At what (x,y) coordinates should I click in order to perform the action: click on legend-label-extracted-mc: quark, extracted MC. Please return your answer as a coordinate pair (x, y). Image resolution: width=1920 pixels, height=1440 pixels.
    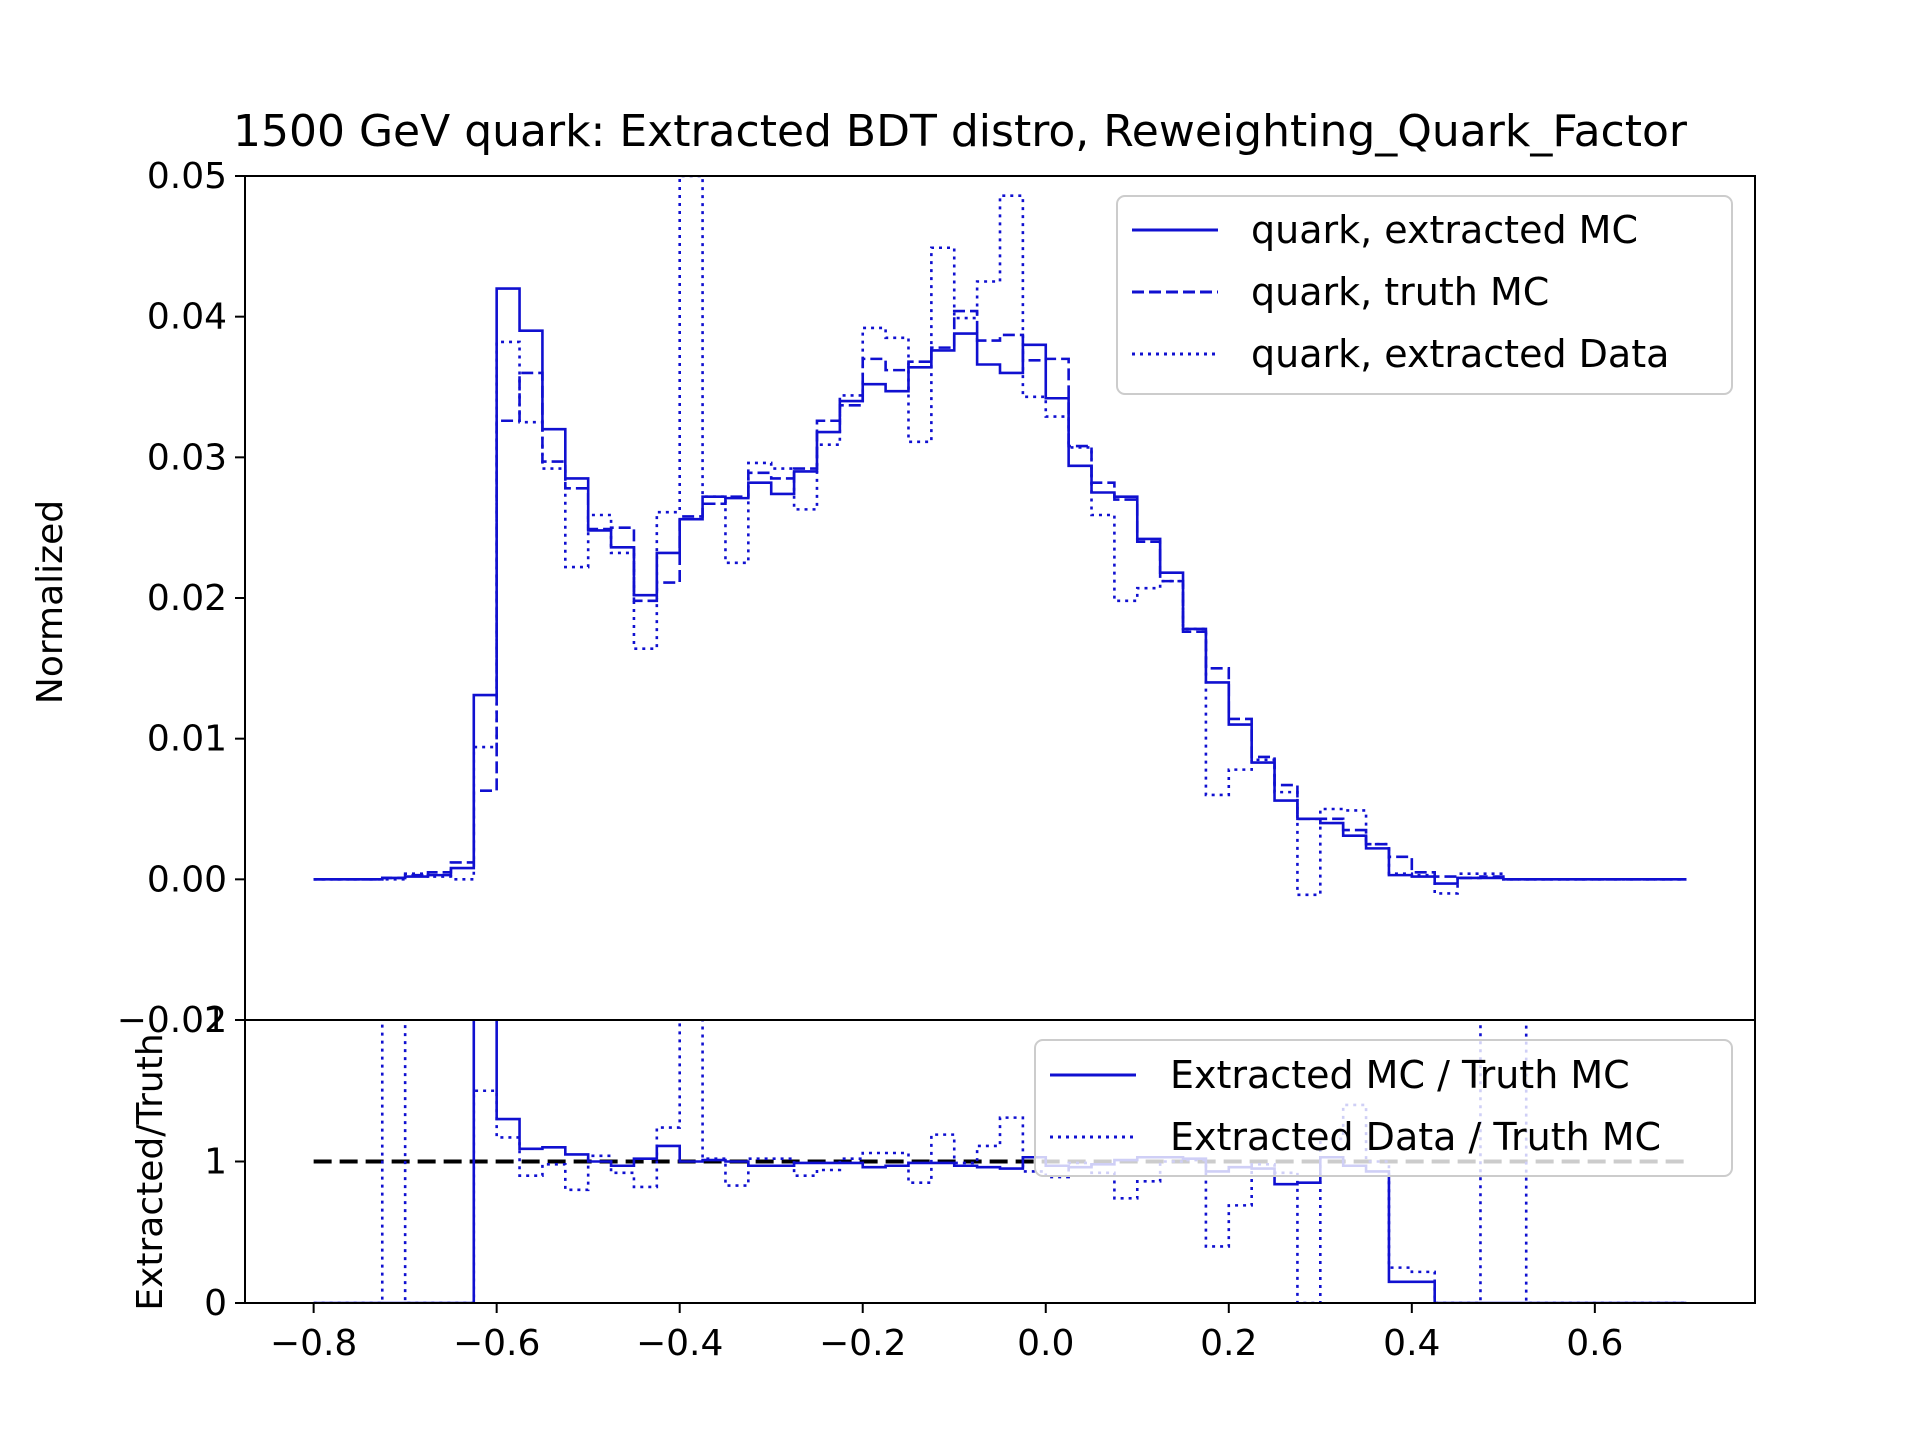
    Looking at the image, I should click on (1444, 230).